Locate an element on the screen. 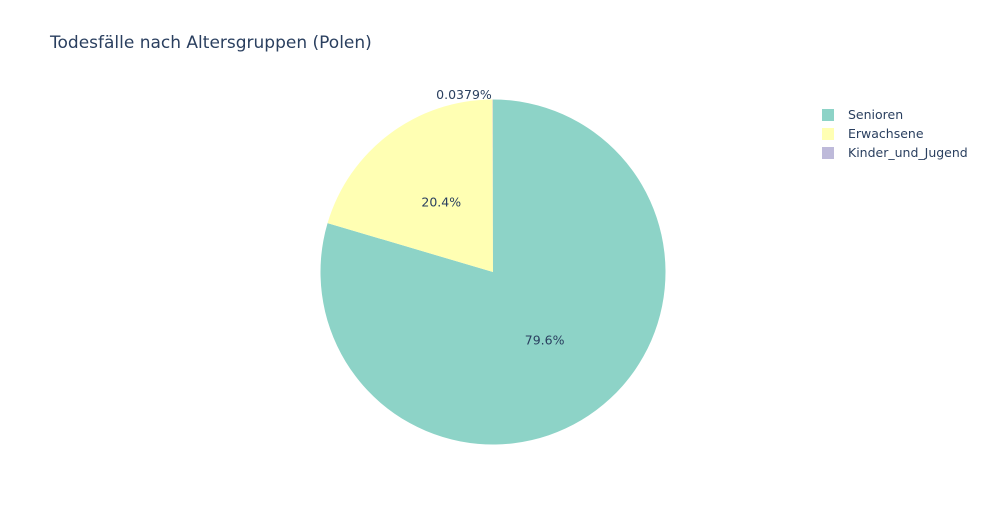 This screenshot has height=525, width=985. pie-label-kinder-und-jugend: 0.0379% is located at coordinates (464, 94).